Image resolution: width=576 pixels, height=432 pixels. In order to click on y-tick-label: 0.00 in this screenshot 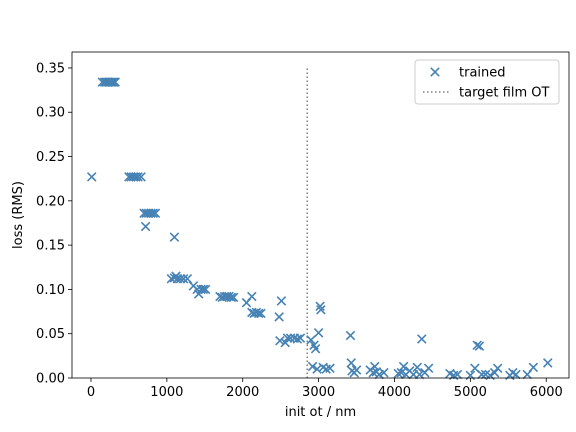, I will do `click(50, 379)`.